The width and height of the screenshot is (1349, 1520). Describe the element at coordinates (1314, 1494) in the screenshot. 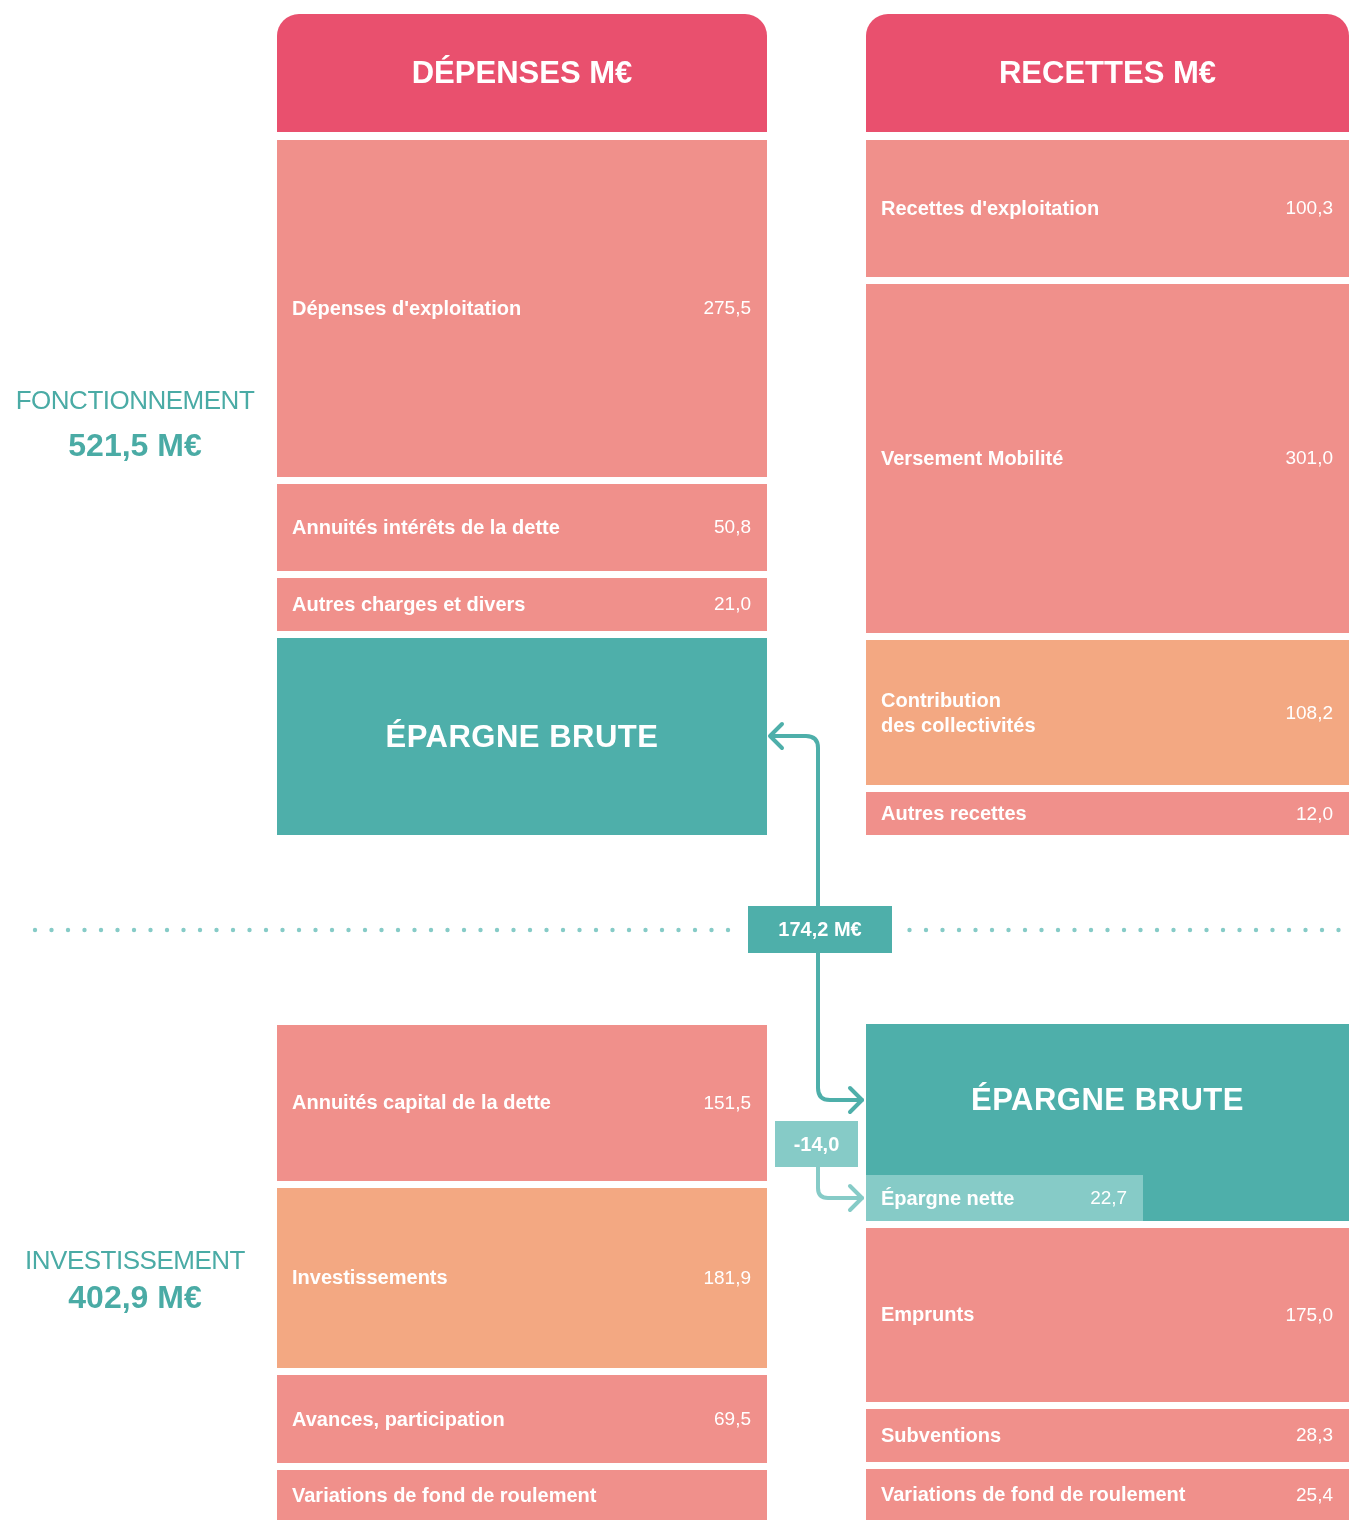

I see `data-label: 25,4` at that location.